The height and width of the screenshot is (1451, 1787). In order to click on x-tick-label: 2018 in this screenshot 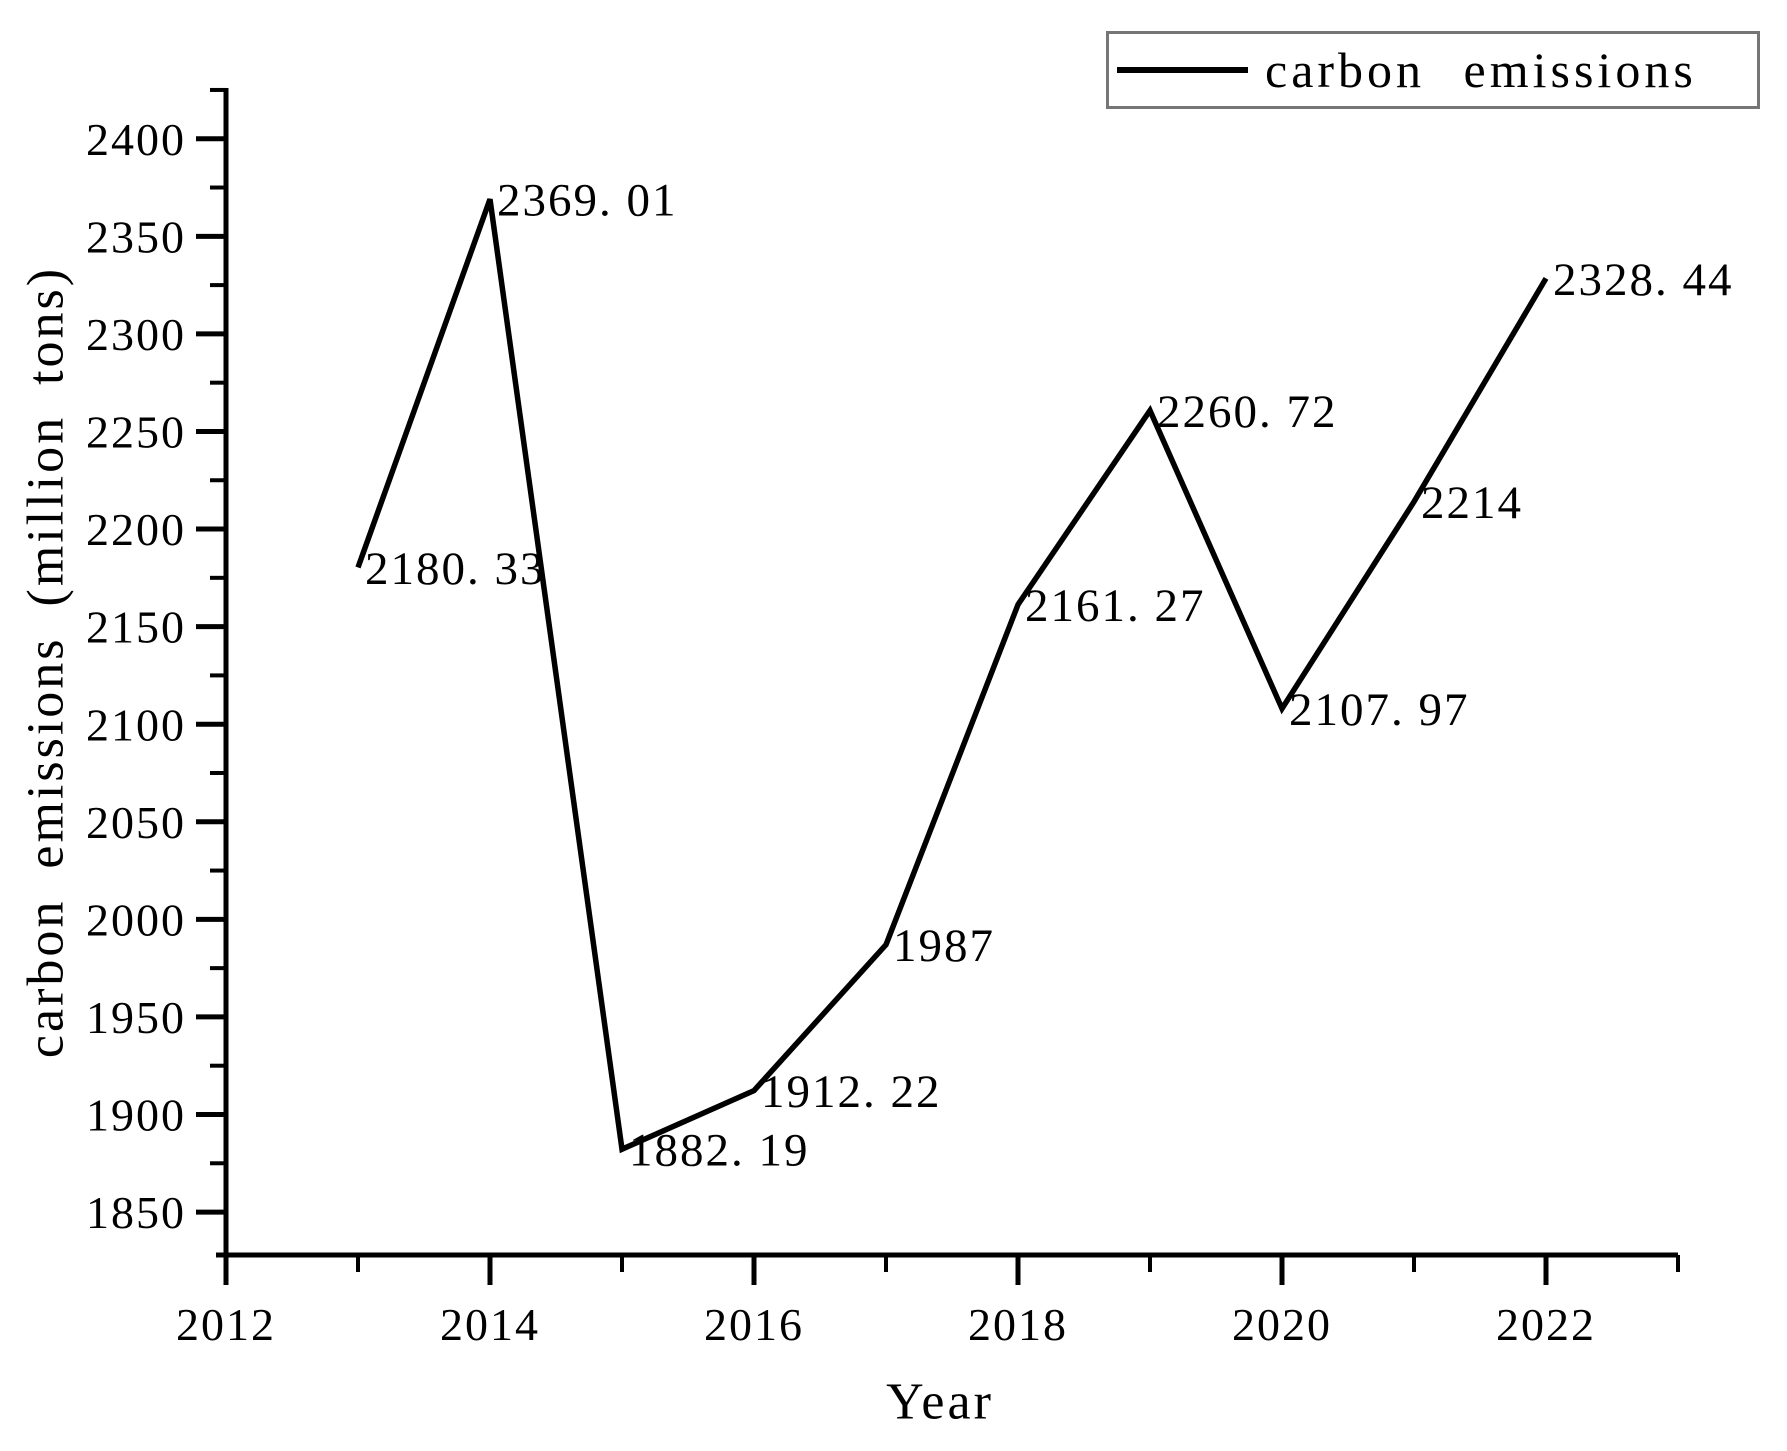, I will do `click(1018, 1324)`.